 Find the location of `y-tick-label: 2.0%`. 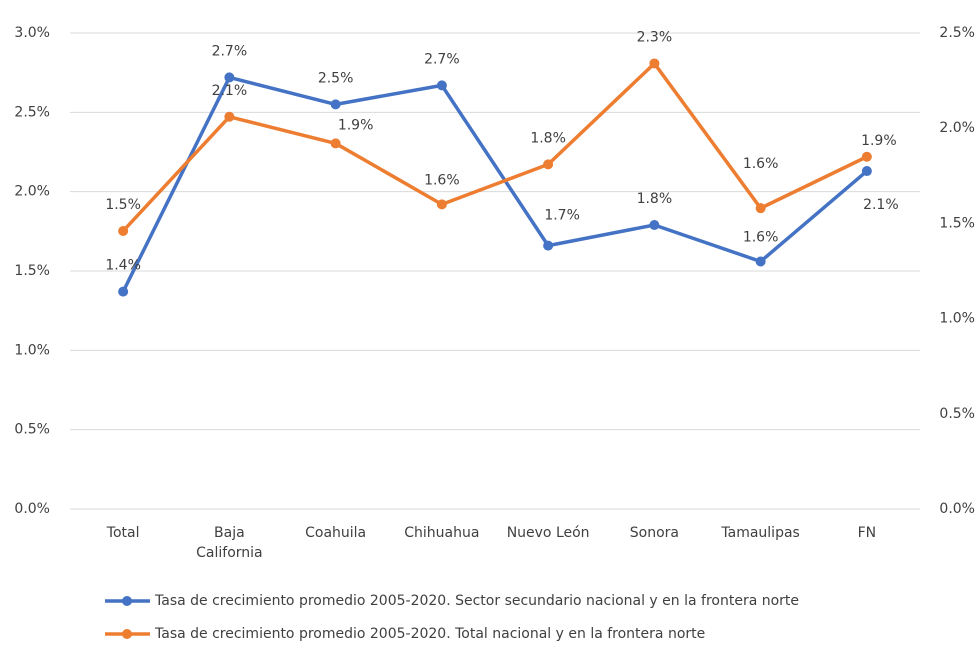

y-tick-label: 2.0% is located at coordinates (32, 192).